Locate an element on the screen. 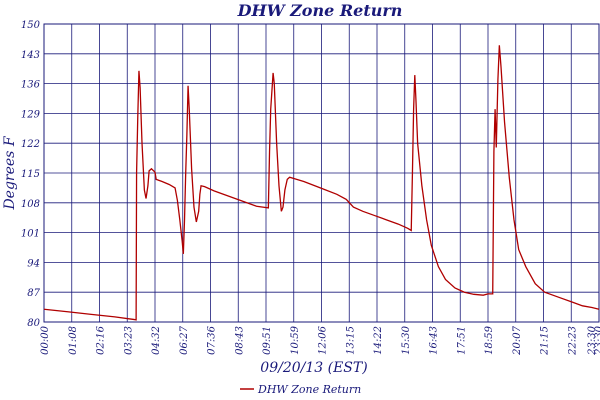  x-tick-label: 10:59 is located at coordinates (295, 339).